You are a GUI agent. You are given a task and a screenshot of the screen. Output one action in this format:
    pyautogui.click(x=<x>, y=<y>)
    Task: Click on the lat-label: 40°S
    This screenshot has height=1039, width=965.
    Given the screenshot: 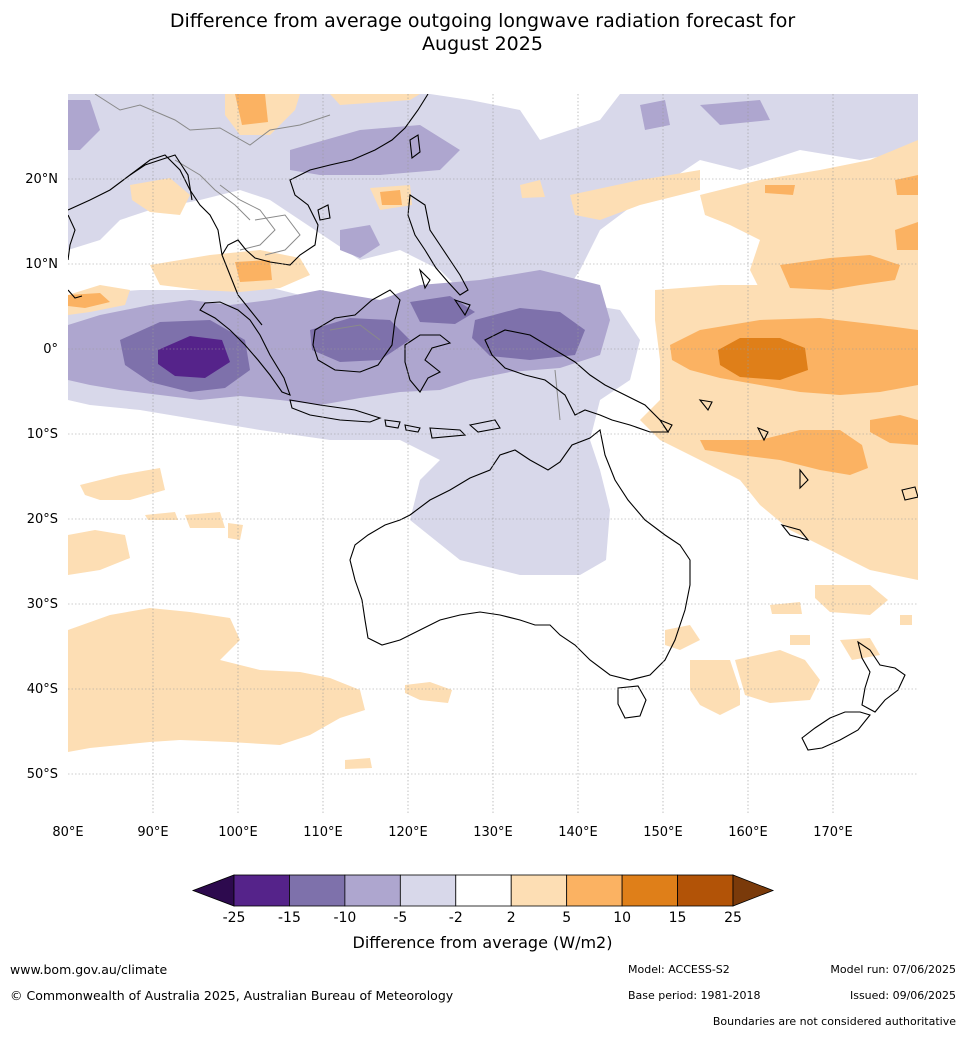 What is the action you would take?
    pyautogui.click(x=42, y=689)
    